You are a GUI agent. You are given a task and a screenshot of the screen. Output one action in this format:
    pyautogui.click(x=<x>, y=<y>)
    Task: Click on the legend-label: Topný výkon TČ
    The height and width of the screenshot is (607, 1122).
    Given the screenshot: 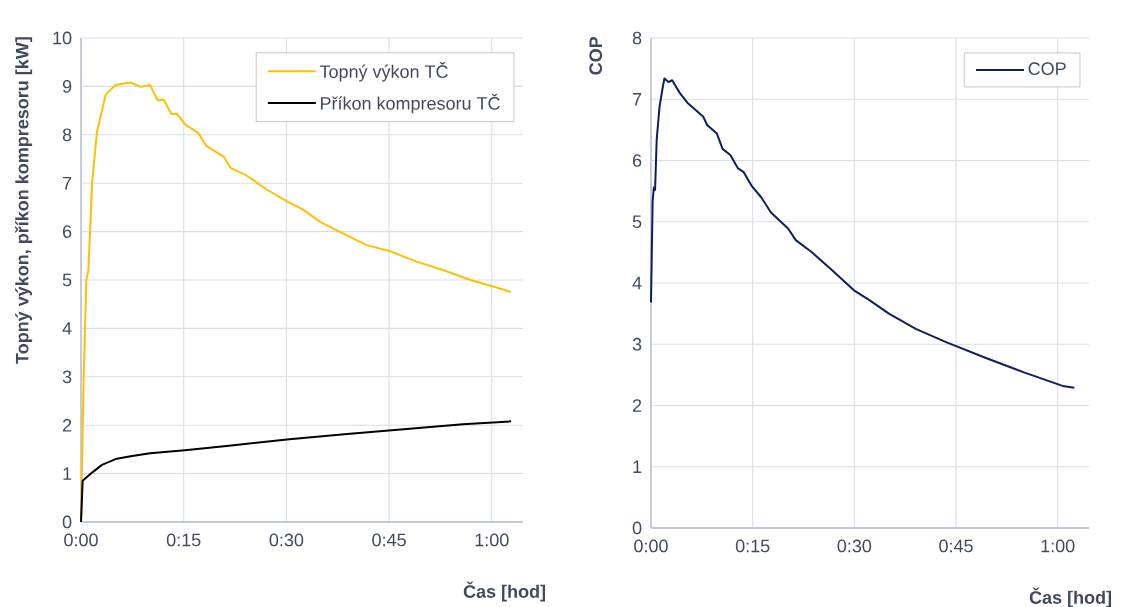 What is the action you would take?
    pyautogui.click(x=383, y=72)
    